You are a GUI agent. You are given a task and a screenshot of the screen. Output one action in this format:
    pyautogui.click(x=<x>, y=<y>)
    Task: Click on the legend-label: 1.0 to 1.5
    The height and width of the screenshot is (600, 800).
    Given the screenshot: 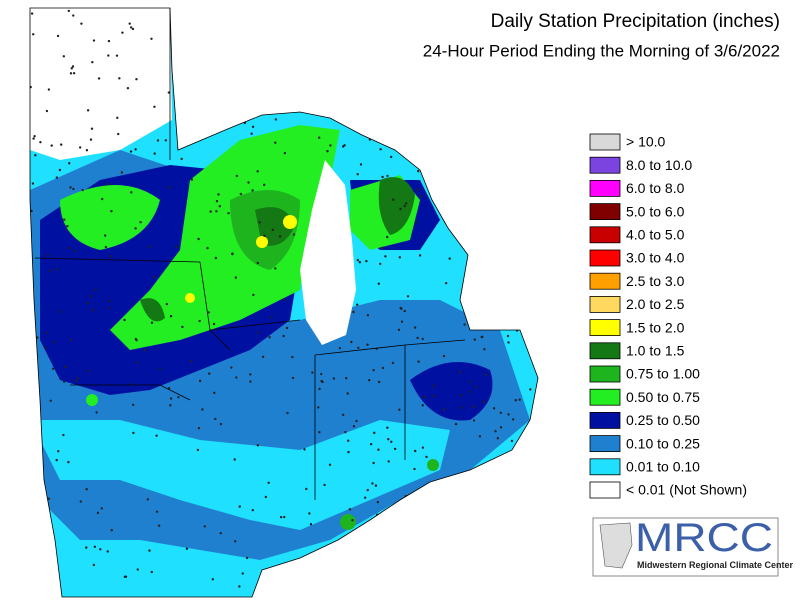 What is the action you would take?
    pyautogui.click(x=655, y=351)
    